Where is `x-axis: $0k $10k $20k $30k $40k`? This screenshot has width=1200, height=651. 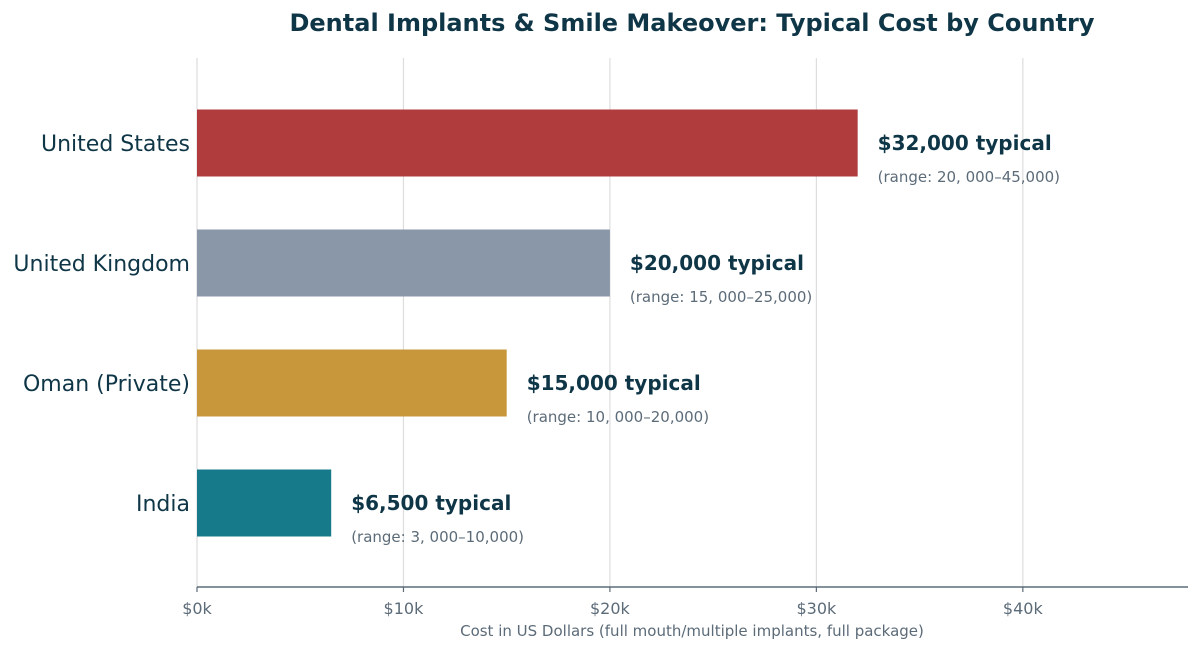 x-axis: $0k $10k $20k $30k $40k is located at coordinates (685, 602).